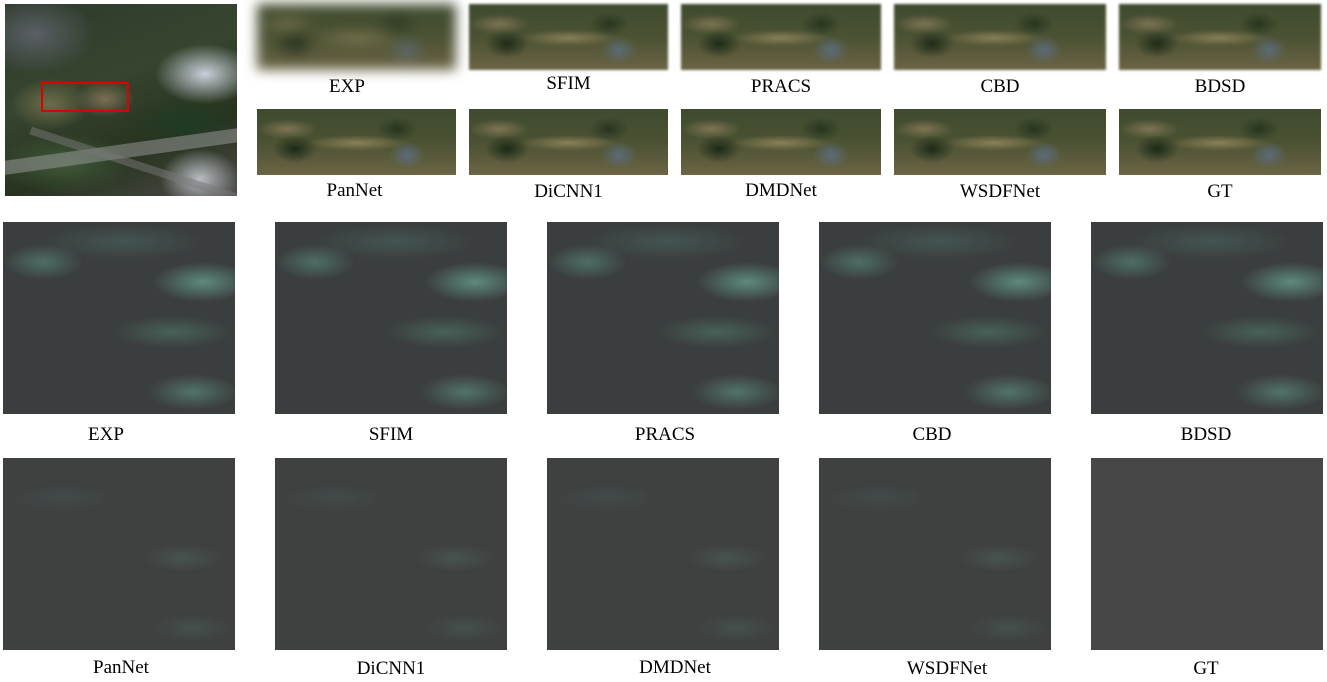  Describe the element at coordinates (85, 97) in the screenshot. I see `roi-box` at that location.